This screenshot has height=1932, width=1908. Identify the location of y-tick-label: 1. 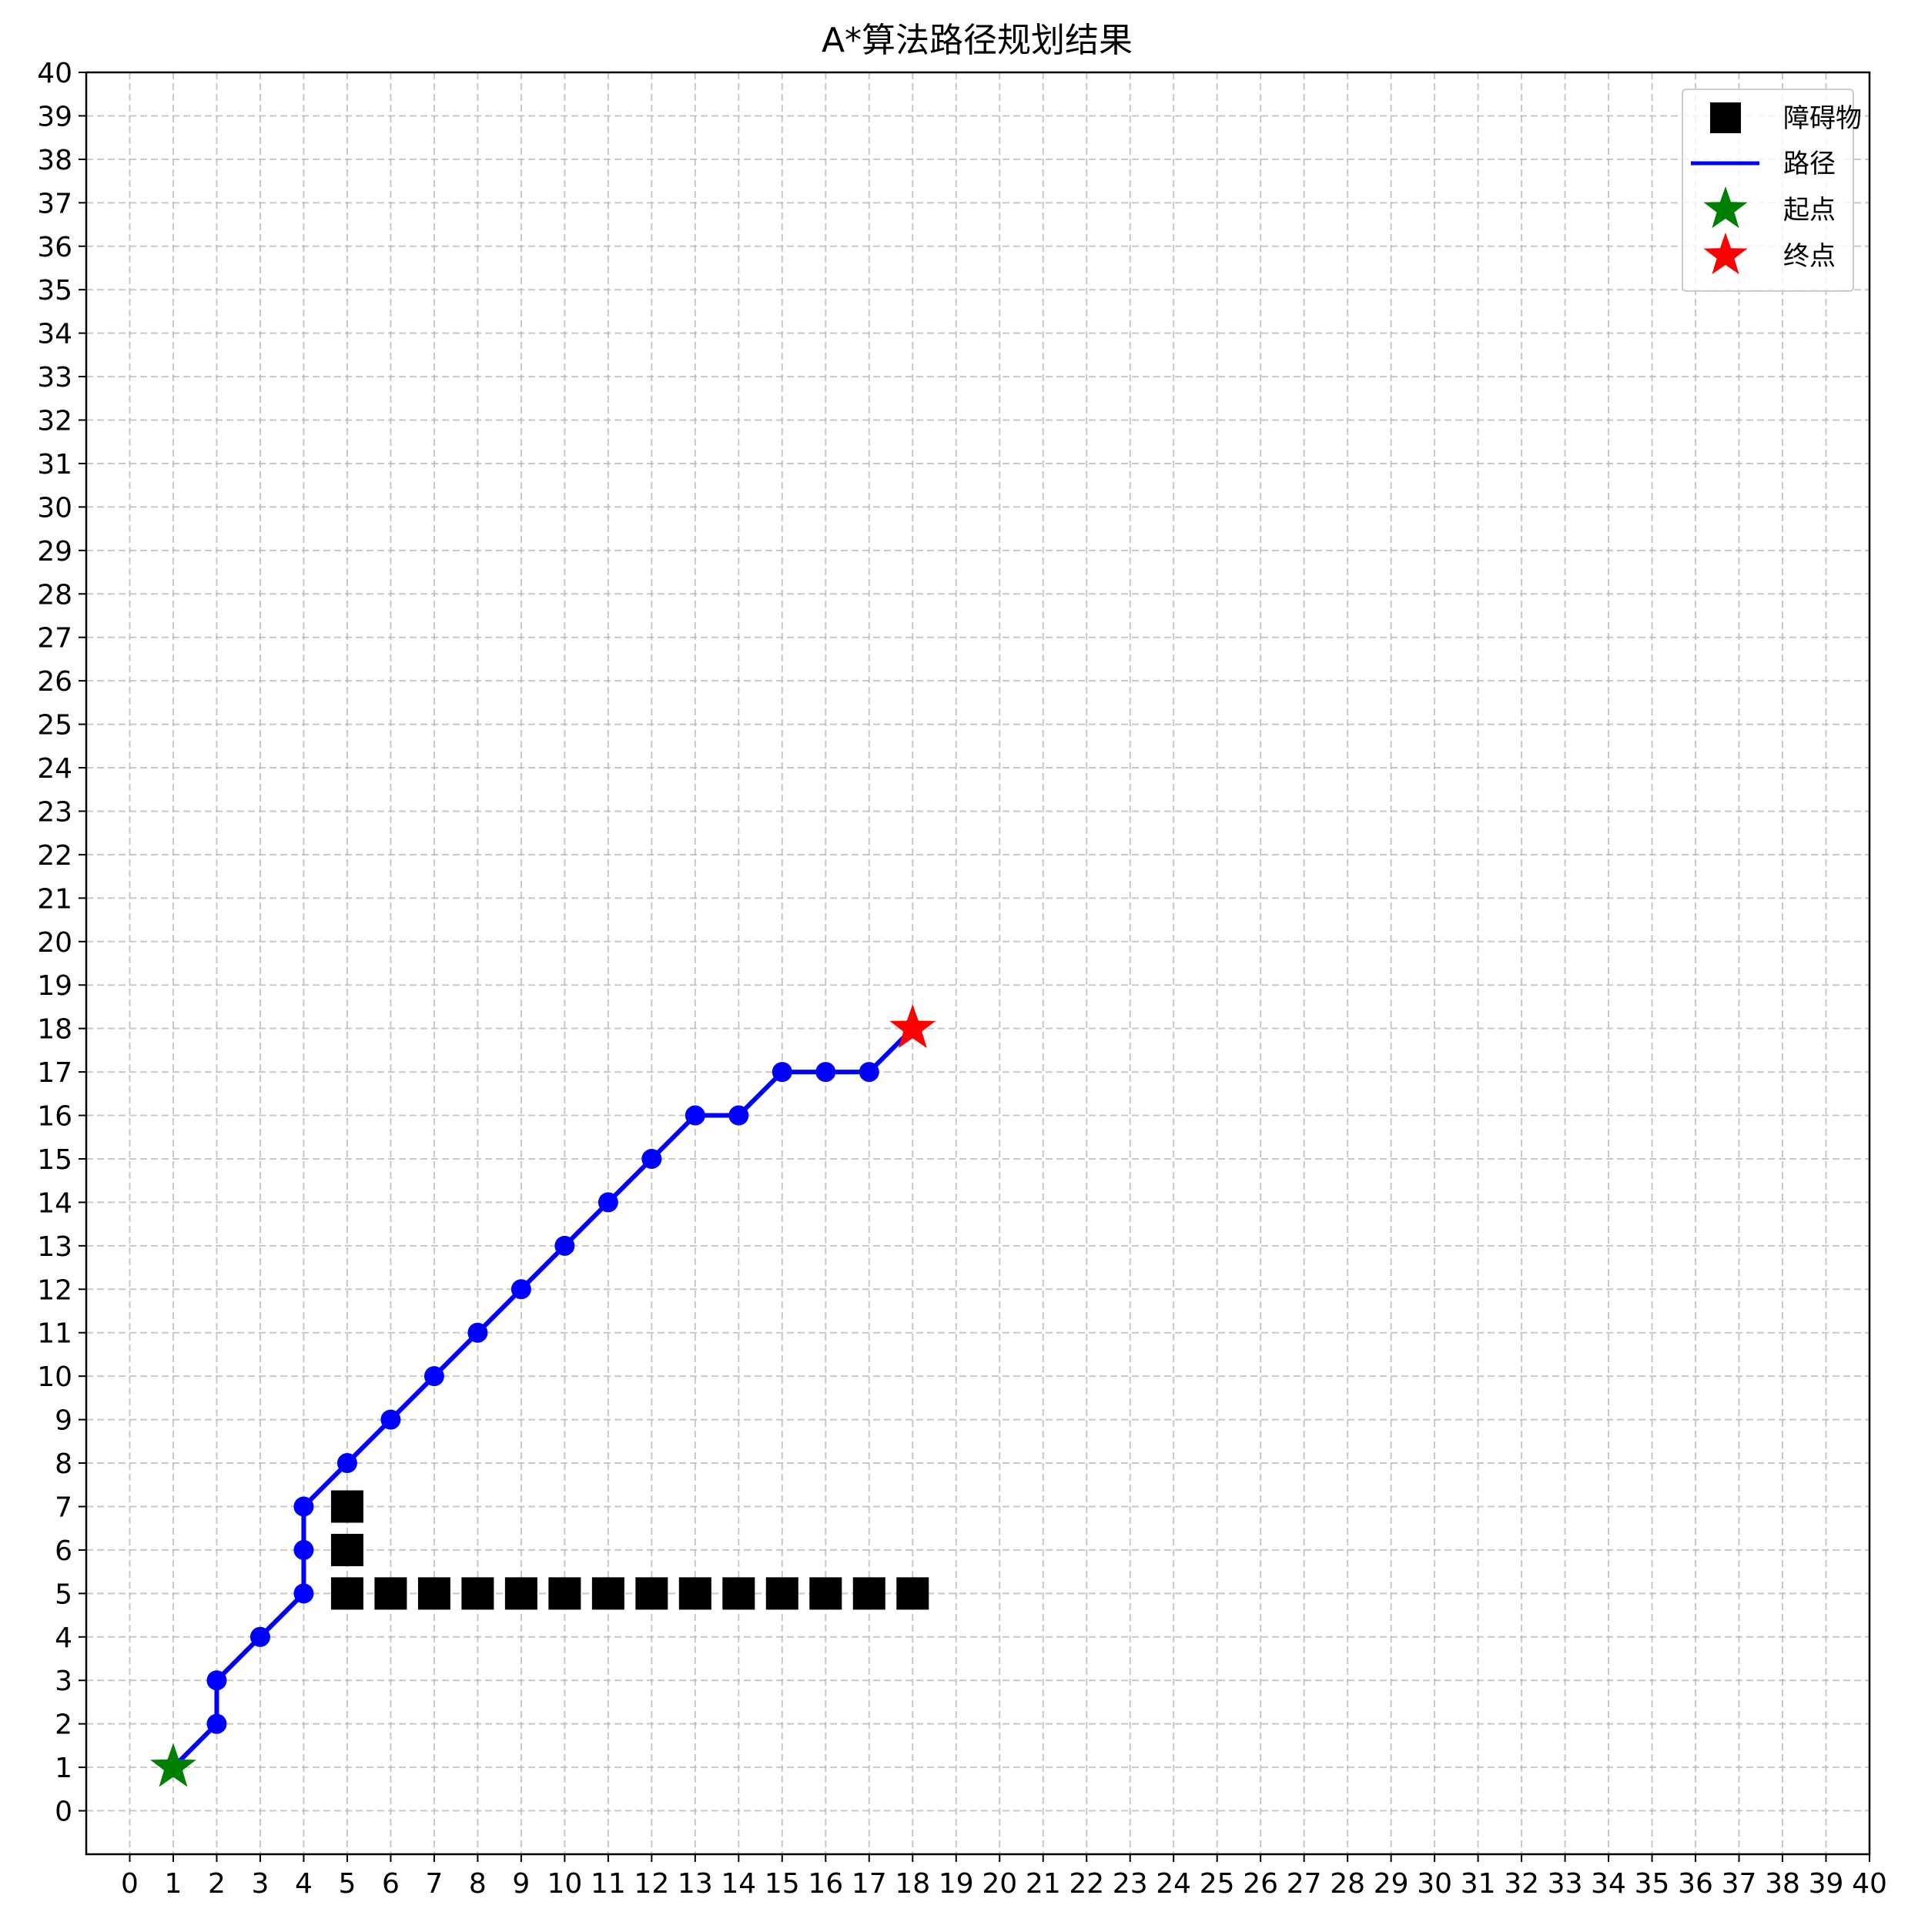
(63, 1768).